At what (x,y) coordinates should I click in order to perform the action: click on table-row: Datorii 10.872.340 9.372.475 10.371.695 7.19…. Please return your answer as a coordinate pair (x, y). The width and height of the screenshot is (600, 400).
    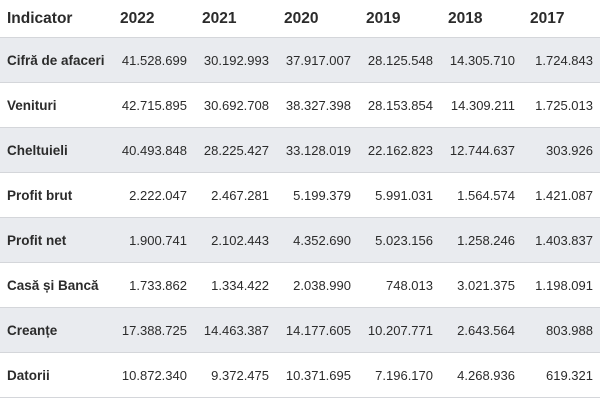
    Looking at the image, I should click on (300, 375).